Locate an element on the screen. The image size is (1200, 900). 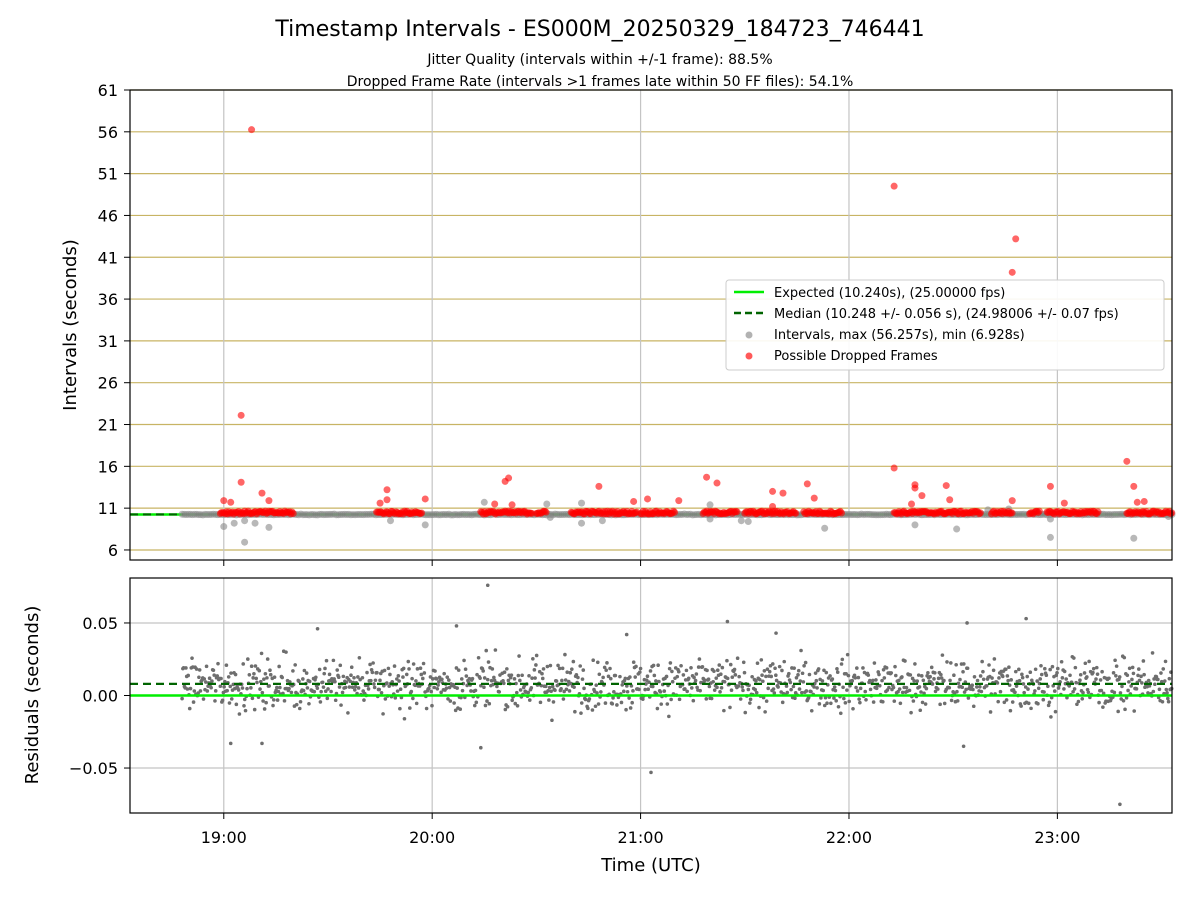
legend-dropped-label: Possible Dropped Frames is located at coordinates (856, 356).